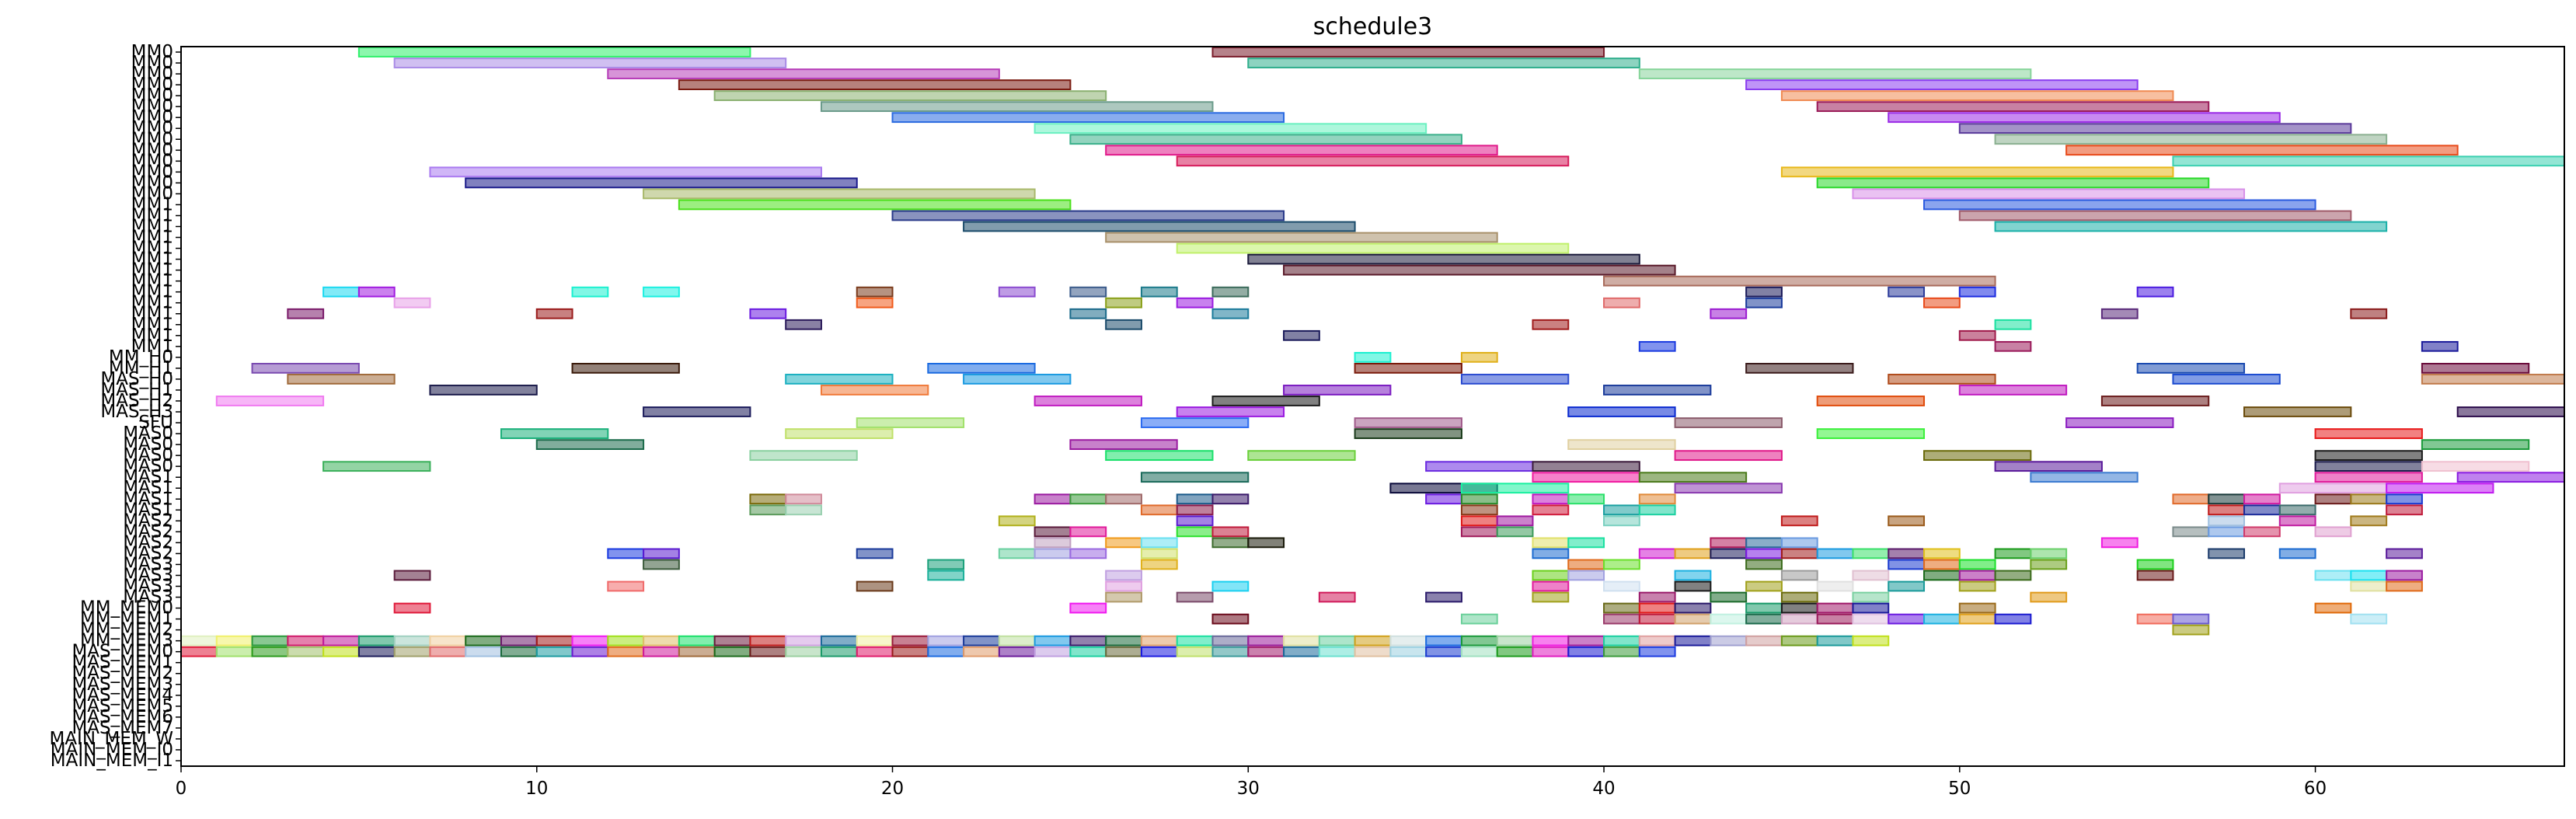 Image resolution: width=2576 pixels, height=819 pixels. I want to click on x-axis-ticks: 0 10 20 30 40 50 60, so click(1251, 783).